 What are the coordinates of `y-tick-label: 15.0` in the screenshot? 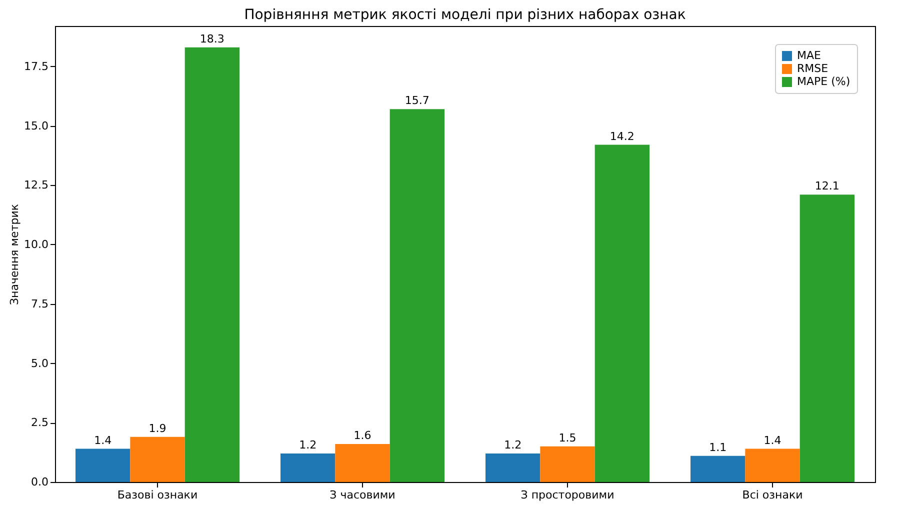 It's located at (36, 125).